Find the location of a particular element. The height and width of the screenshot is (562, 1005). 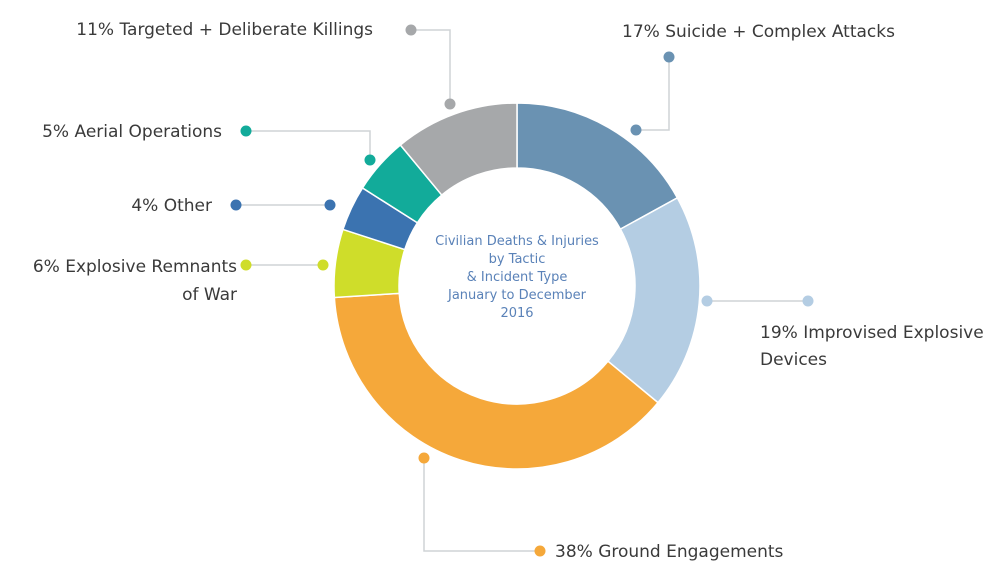

slice-label-line: 17% Suicide + Complex Attacks is located at coordinates (758, 32).